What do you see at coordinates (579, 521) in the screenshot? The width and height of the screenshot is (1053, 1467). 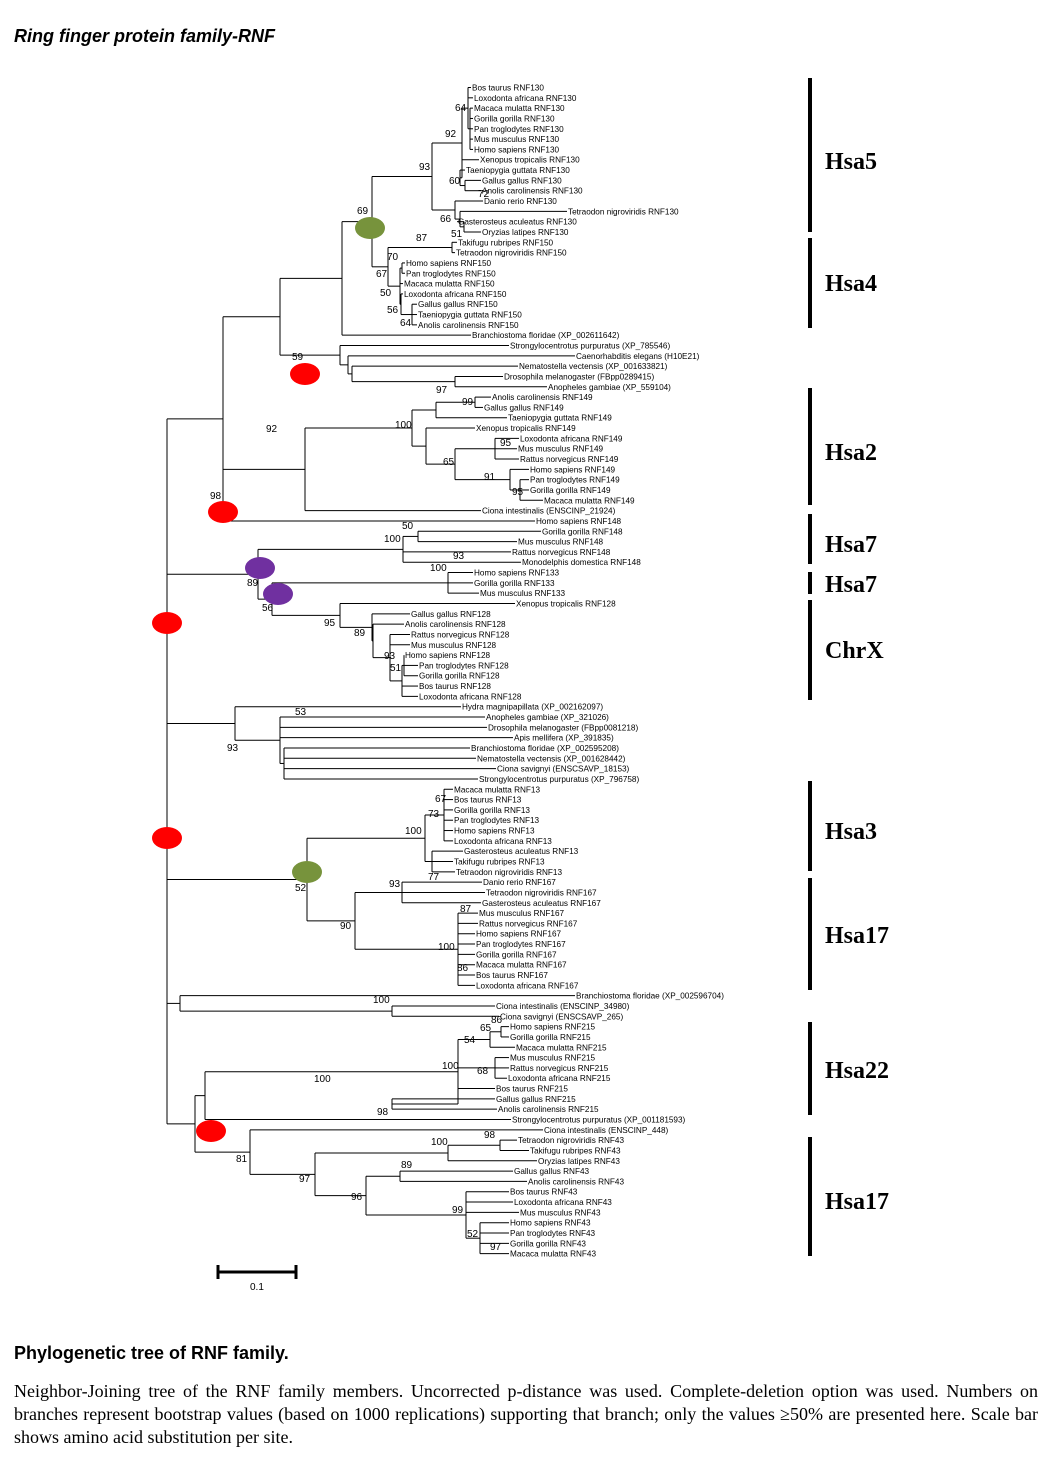 I see `leaf-label: Homo sapiens RNF148` at bounding box center [579, 521].